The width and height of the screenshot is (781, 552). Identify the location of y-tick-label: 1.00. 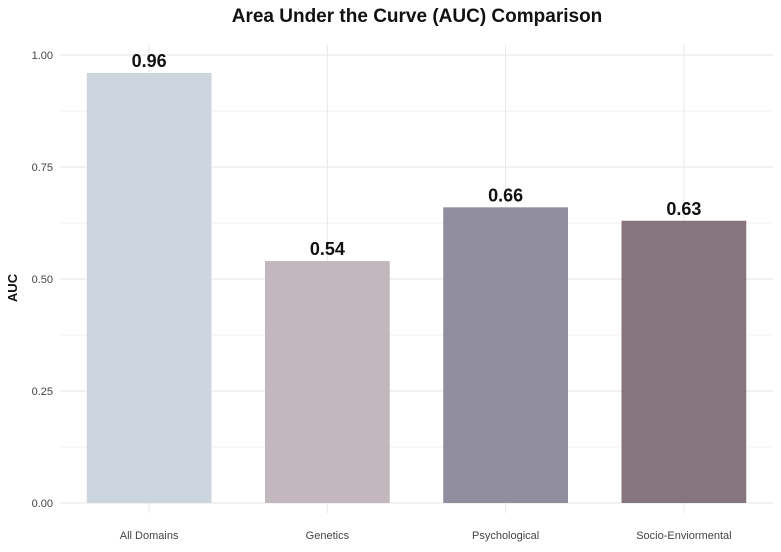
(42, 56).